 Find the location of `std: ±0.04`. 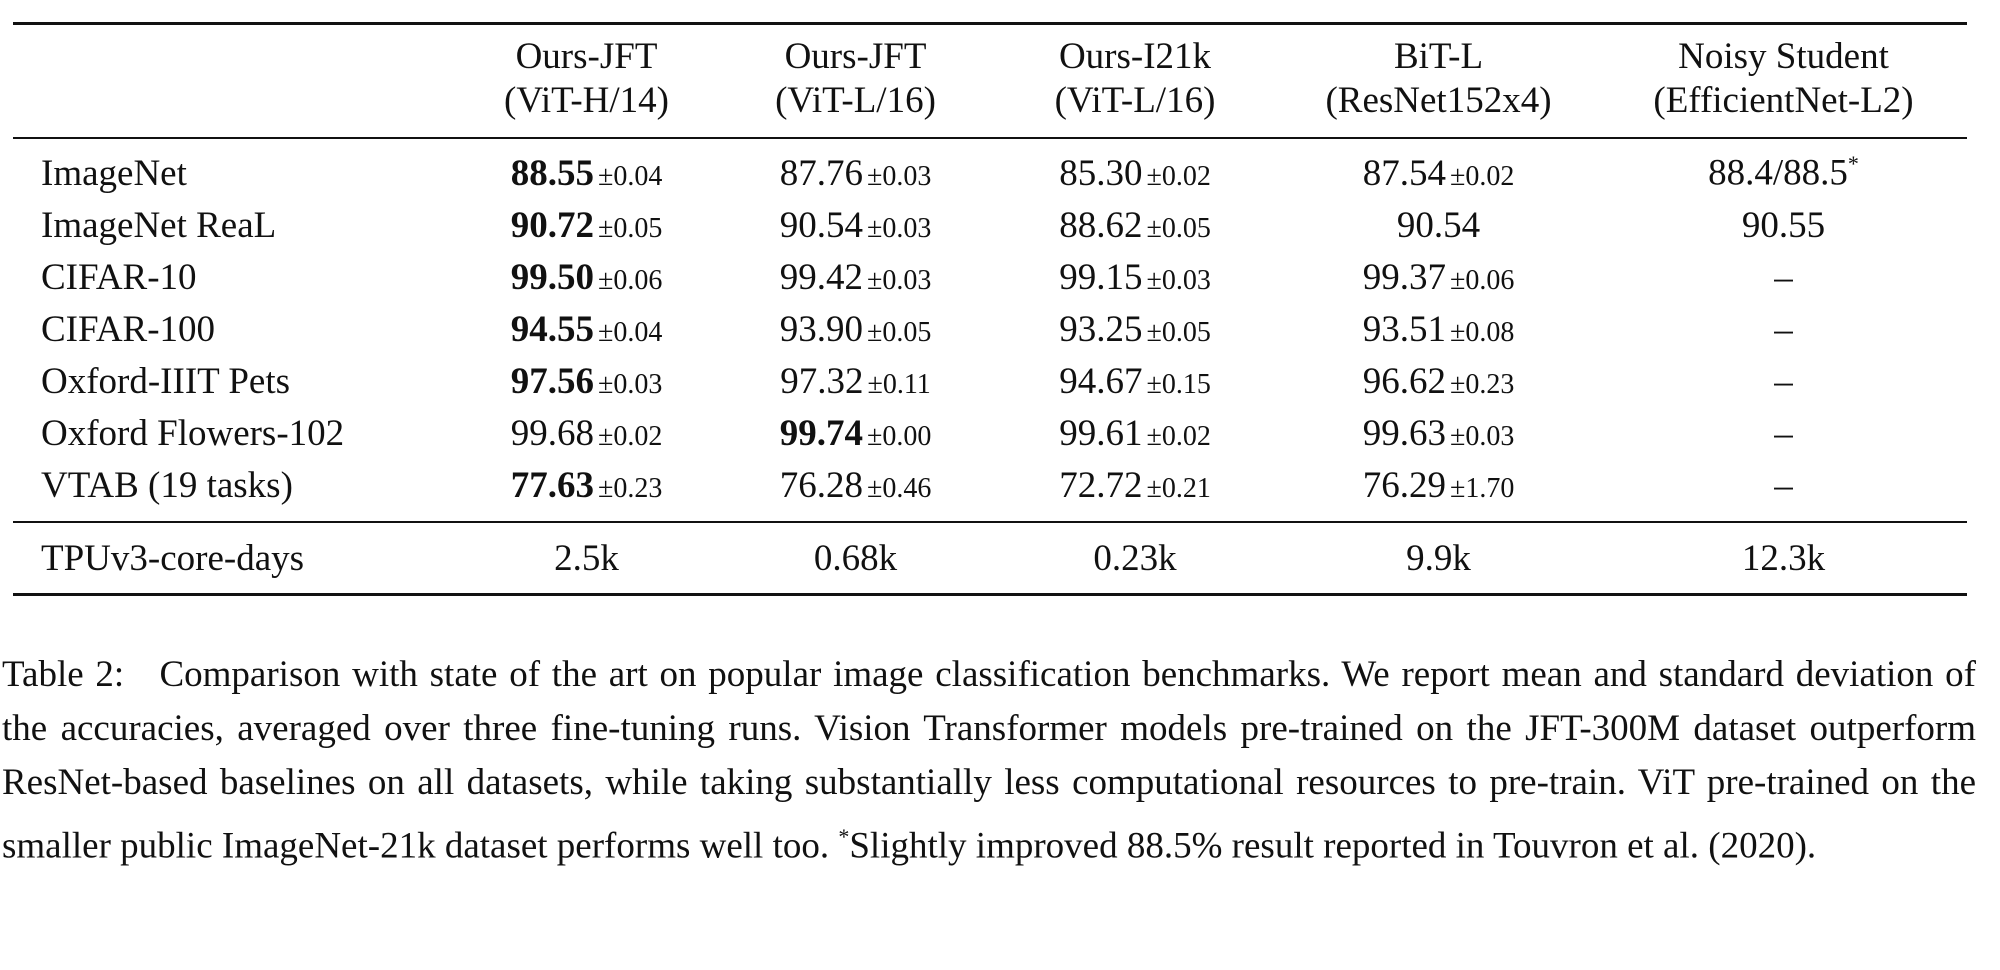

std: ±0.04 is located at coordinates (630, 176).